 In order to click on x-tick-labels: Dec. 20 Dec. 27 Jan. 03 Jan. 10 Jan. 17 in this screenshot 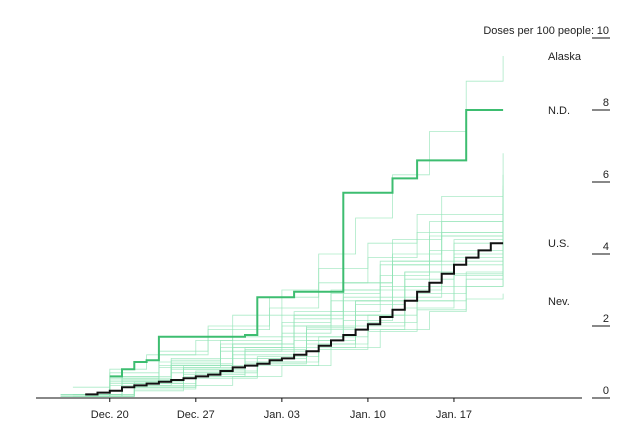, I will do `click(281, 409)`.